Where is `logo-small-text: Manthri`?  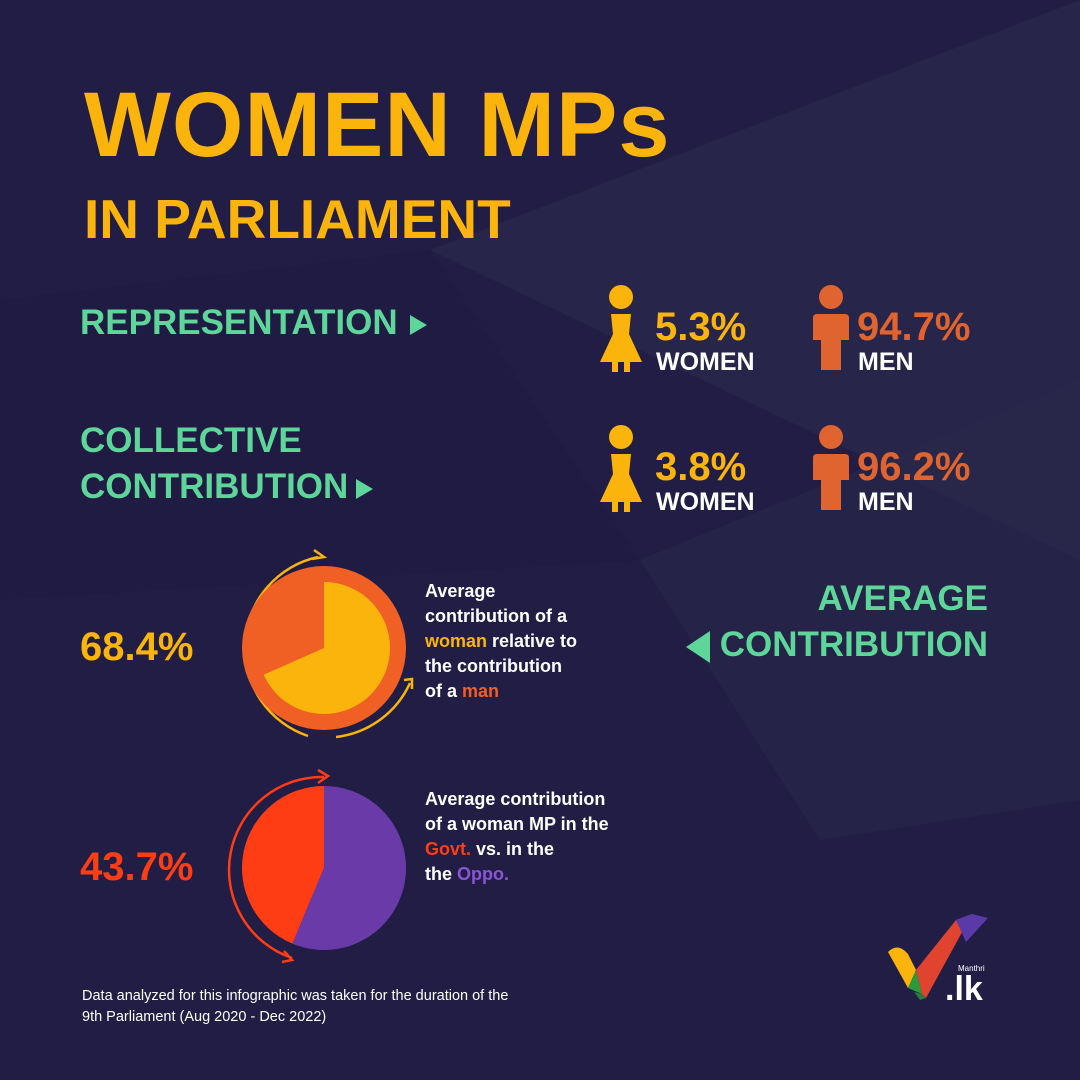 logo-small-text: Manthri is located at coordinates (971, 968).